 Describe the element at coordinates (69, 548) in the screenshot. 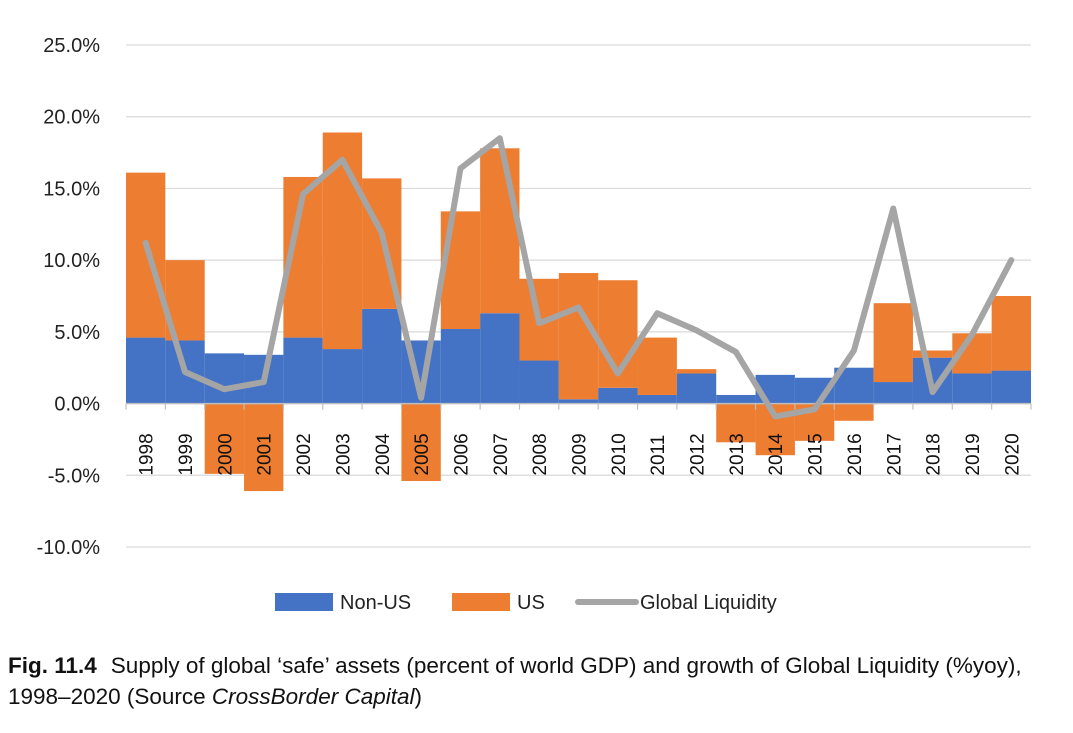

I see `y-tick-label: -10.0%` at that location.